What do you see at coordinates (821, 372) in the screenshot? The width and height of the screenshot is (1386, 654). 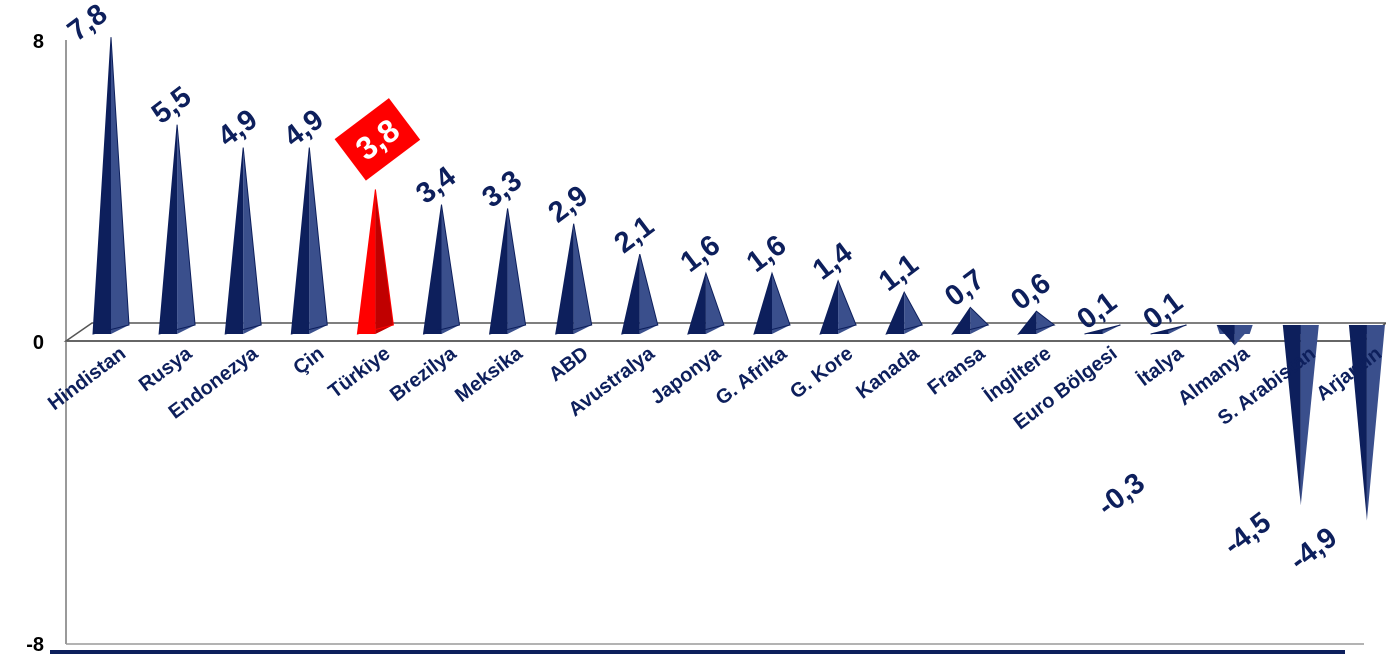 I see `category-label: G. Kore` at bounding box center [821, 372].